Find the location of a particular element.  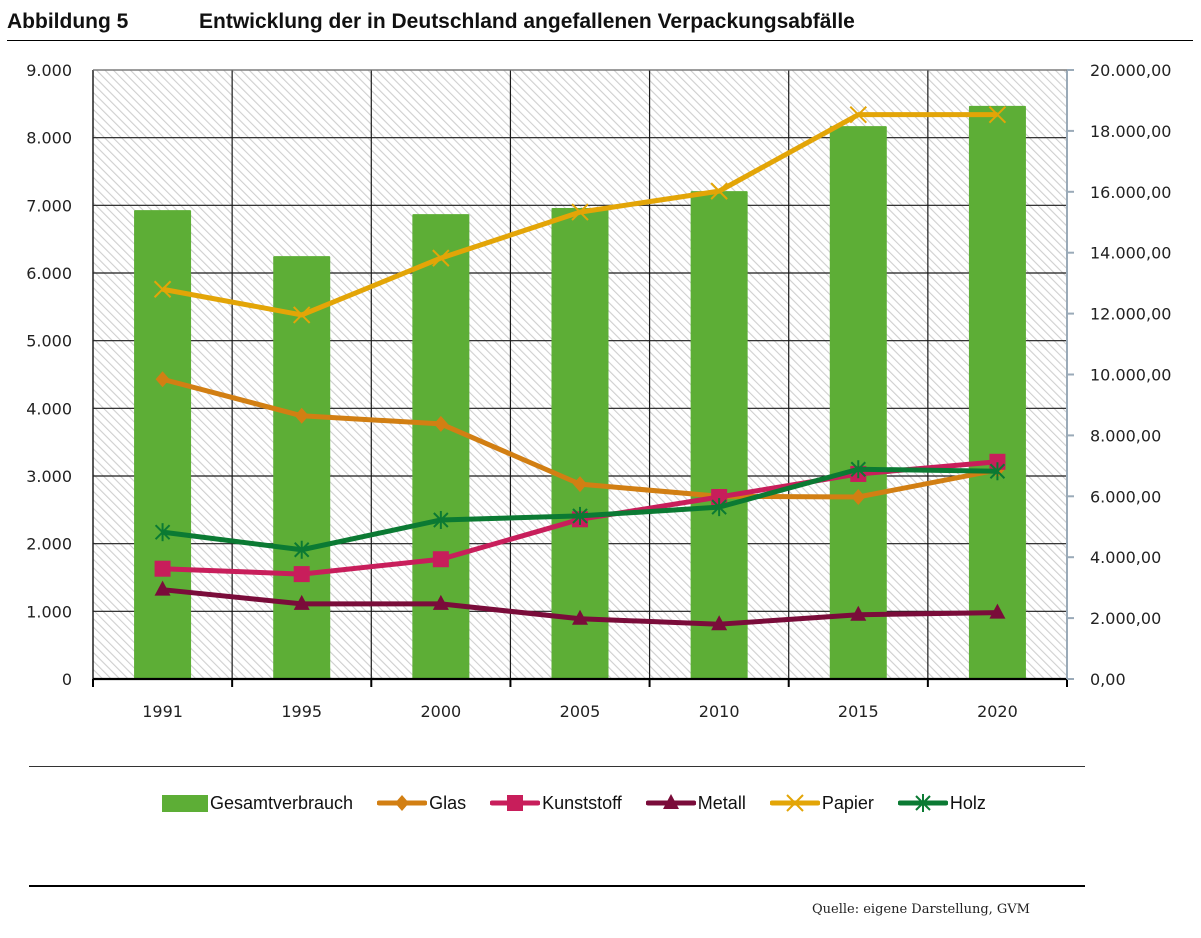

bar-gesamtverbrauch-2005 is located at coordinates (580, 444).